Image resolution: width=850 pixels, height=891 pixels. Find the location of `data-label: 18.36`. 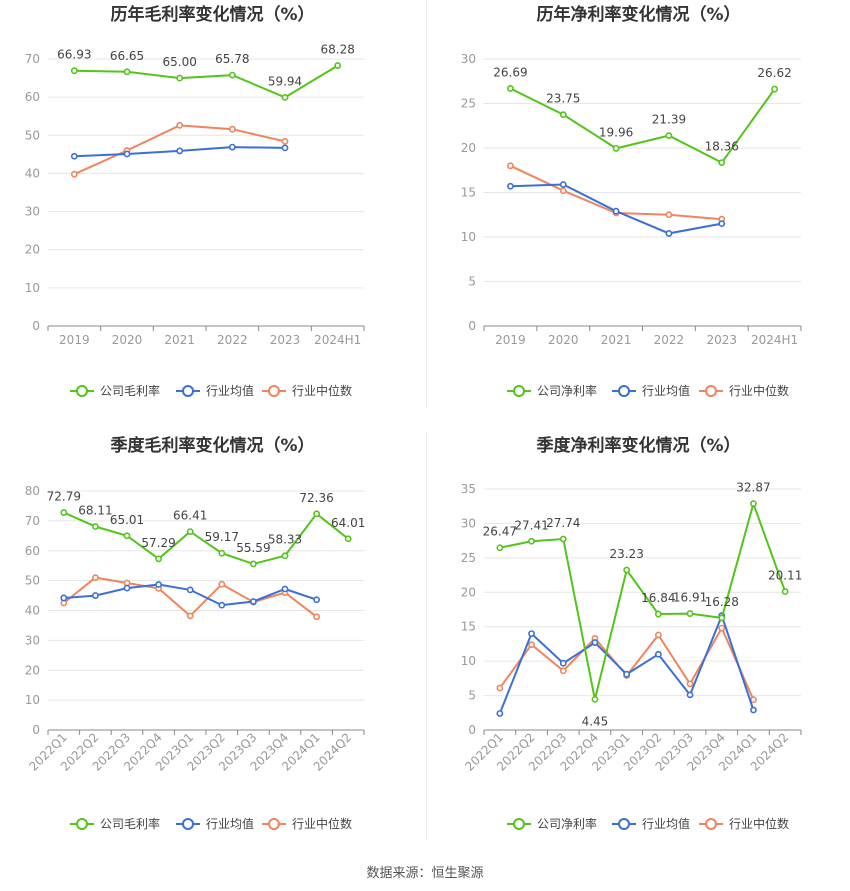

data-label: 18.36 is located at coordinates (722, 147).